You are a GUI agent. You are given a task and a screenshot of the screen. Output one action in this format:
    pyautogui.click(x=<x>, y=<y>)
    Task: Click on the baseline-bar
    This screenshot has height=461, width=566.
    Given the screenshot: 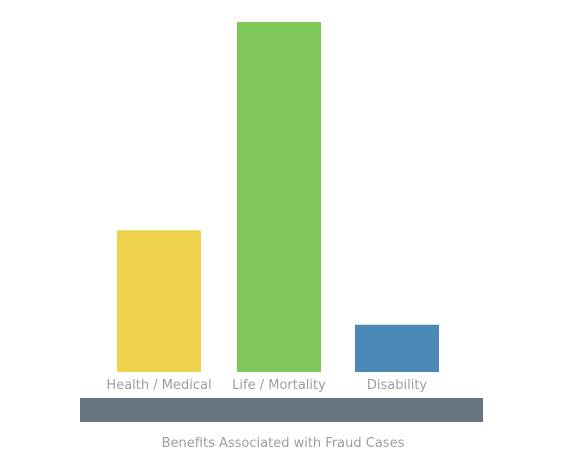 What is the action you would take?
    pyautogui.click(x=281, y=410)
    